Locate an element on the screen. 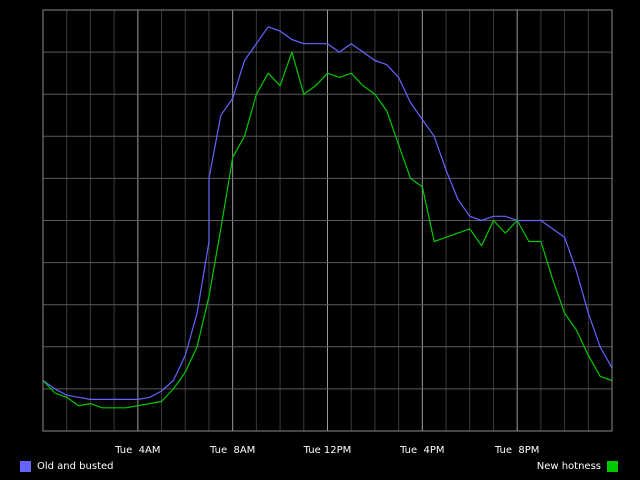 The height and width of the screenshot is (480, 640). x-tick-labels: Tue 4AM Tue 8AM Tue 12PM Tue 4PM Tue 8PM is located at coordinates (326, 450).